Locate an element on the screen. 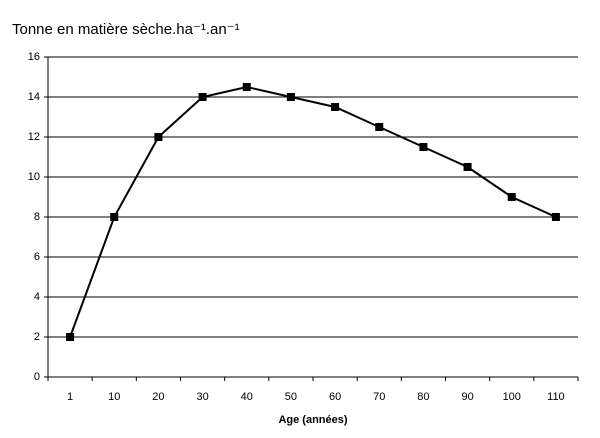 The height and width of the screenshot is (438, 600). x-axis-label: Age (années) is located at coordinates (312, 420).